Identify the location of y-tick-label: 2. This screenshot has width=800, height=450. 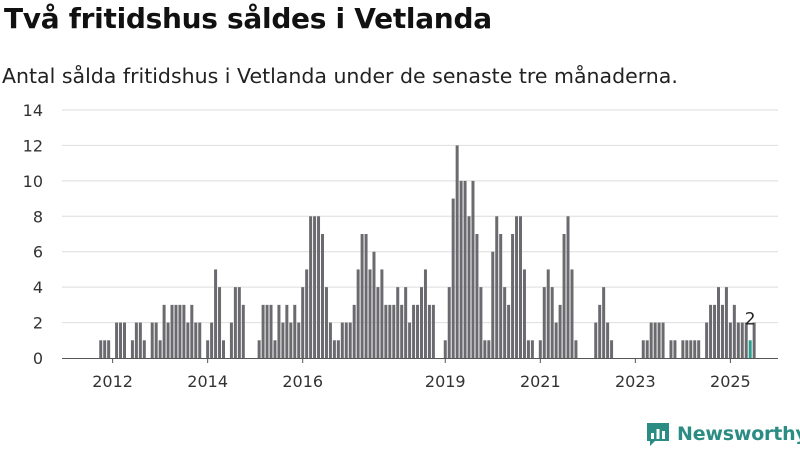
(38, 323).